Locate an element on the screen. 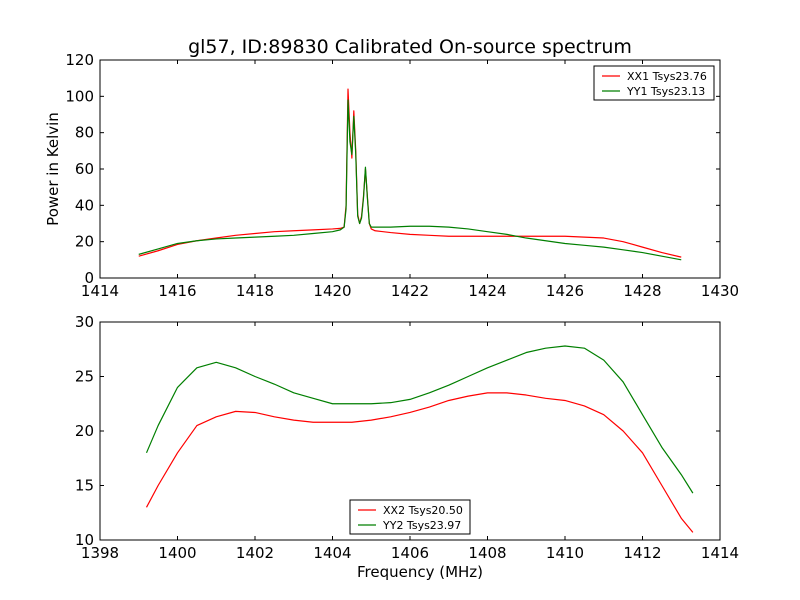  y-tick-label: 15 is located at coordinates (84, 486).